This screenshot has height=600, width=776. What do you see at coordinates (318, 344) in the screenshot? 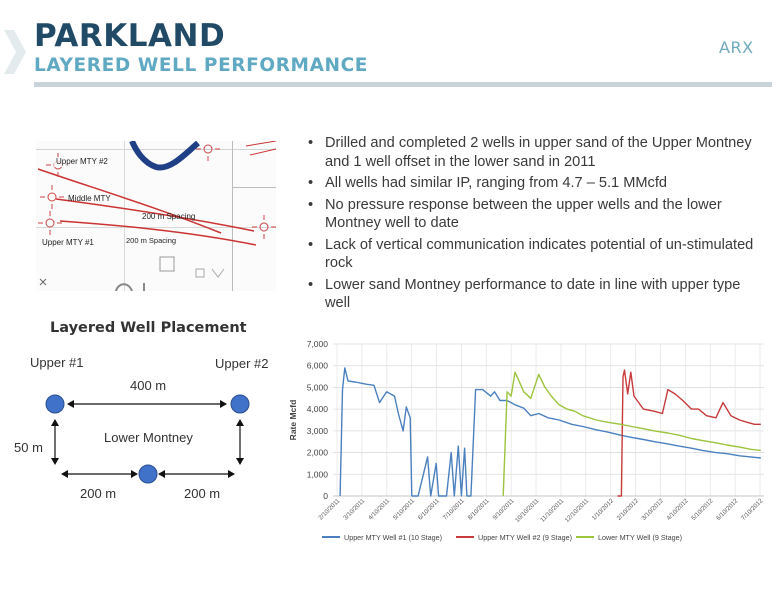
I see `y-tick-label: 7,000` at bounding box center [318, 344].